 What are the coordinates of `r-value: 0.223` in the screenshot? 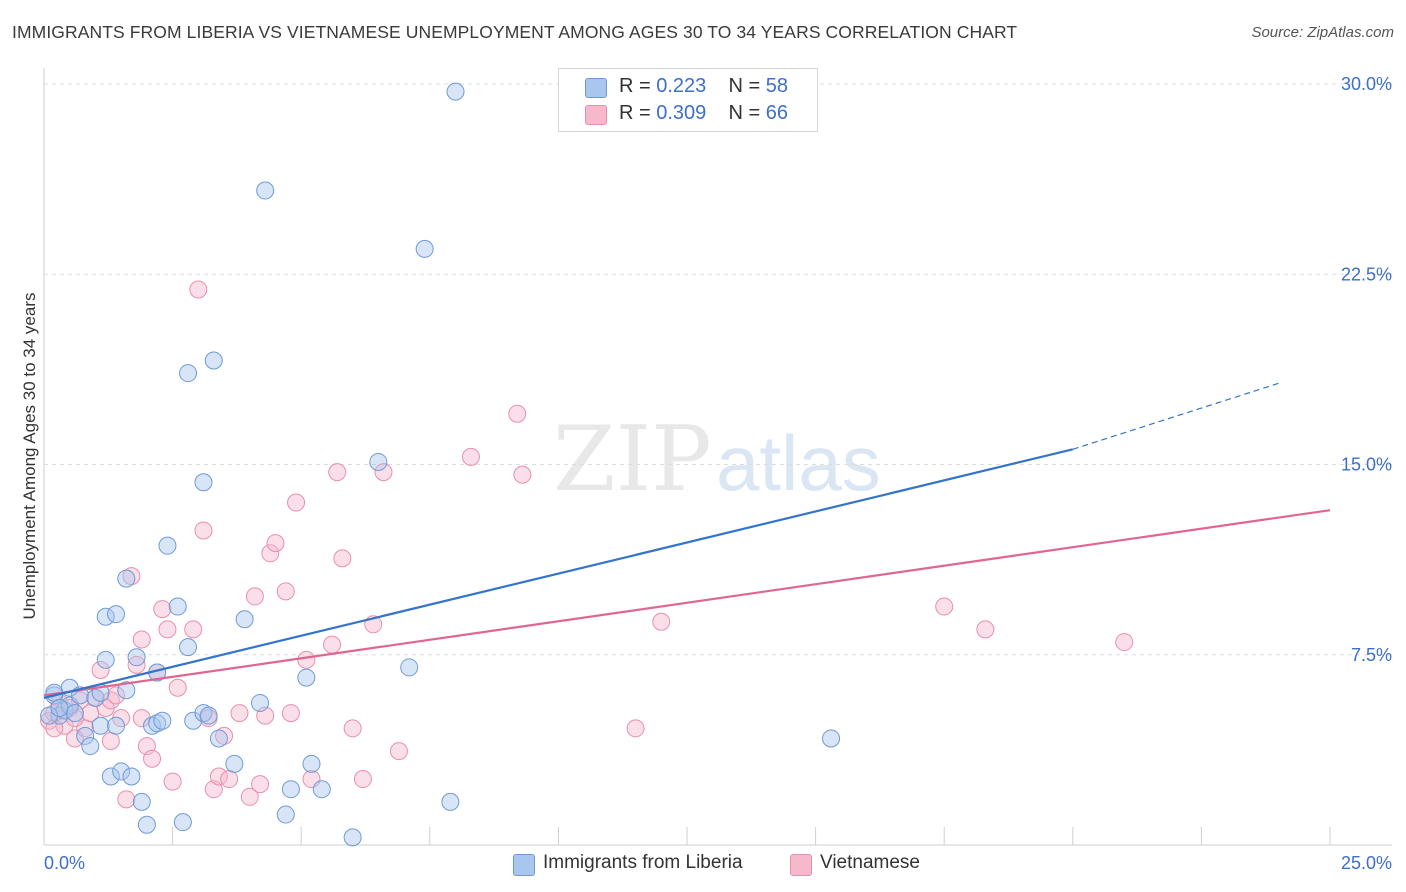 It's located at (681, 86).